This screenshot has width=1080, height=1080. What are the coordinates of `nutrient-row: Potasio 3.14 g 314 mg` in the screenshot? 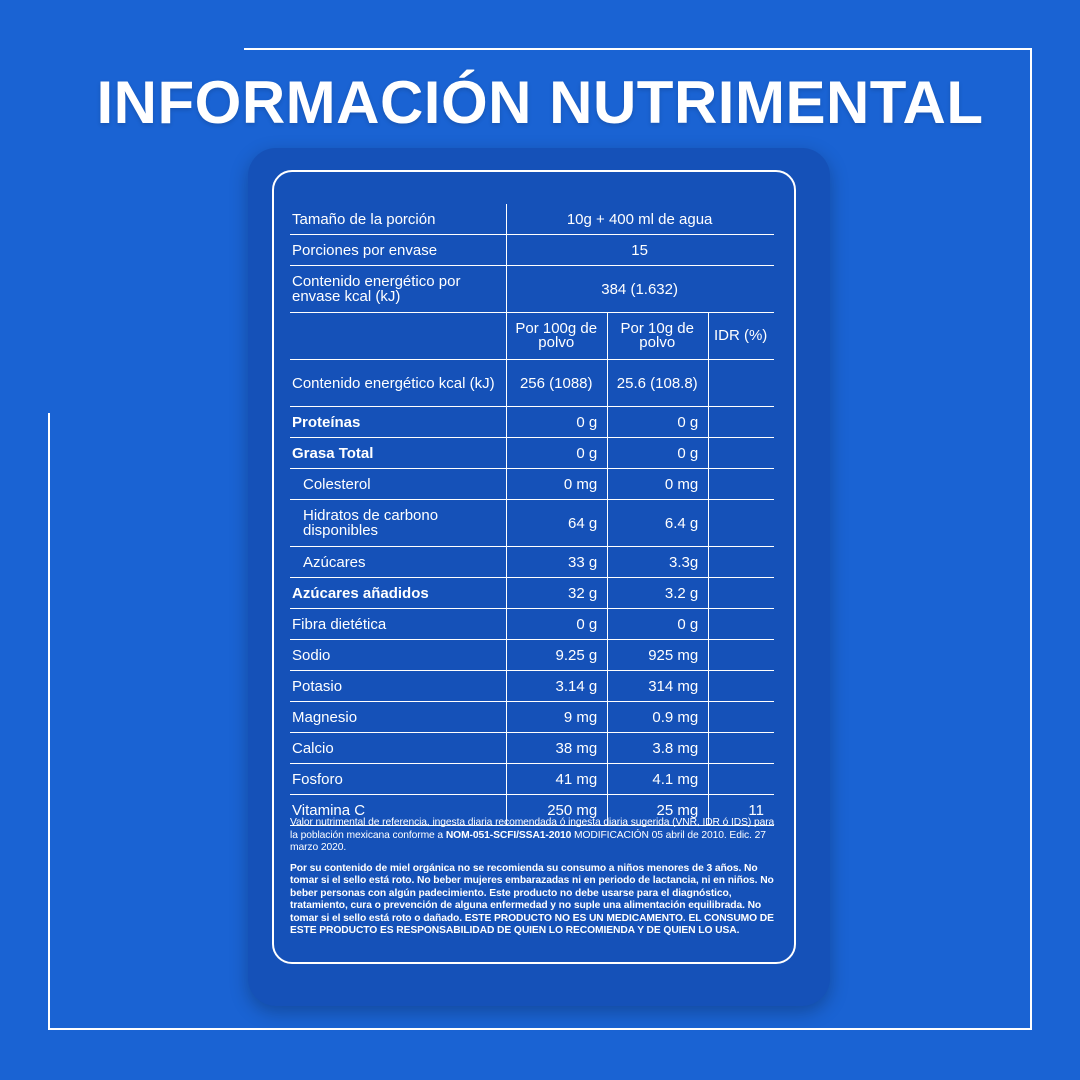 It's located at (532, 686).